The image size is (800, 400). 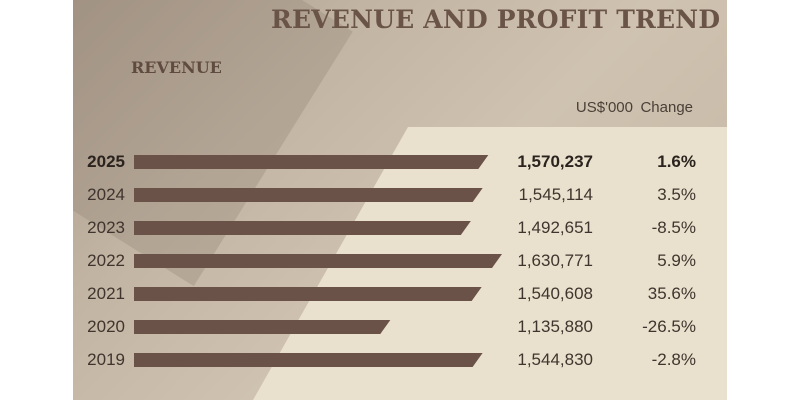 I want to click on bar-2019, so click(x=308, y=360).